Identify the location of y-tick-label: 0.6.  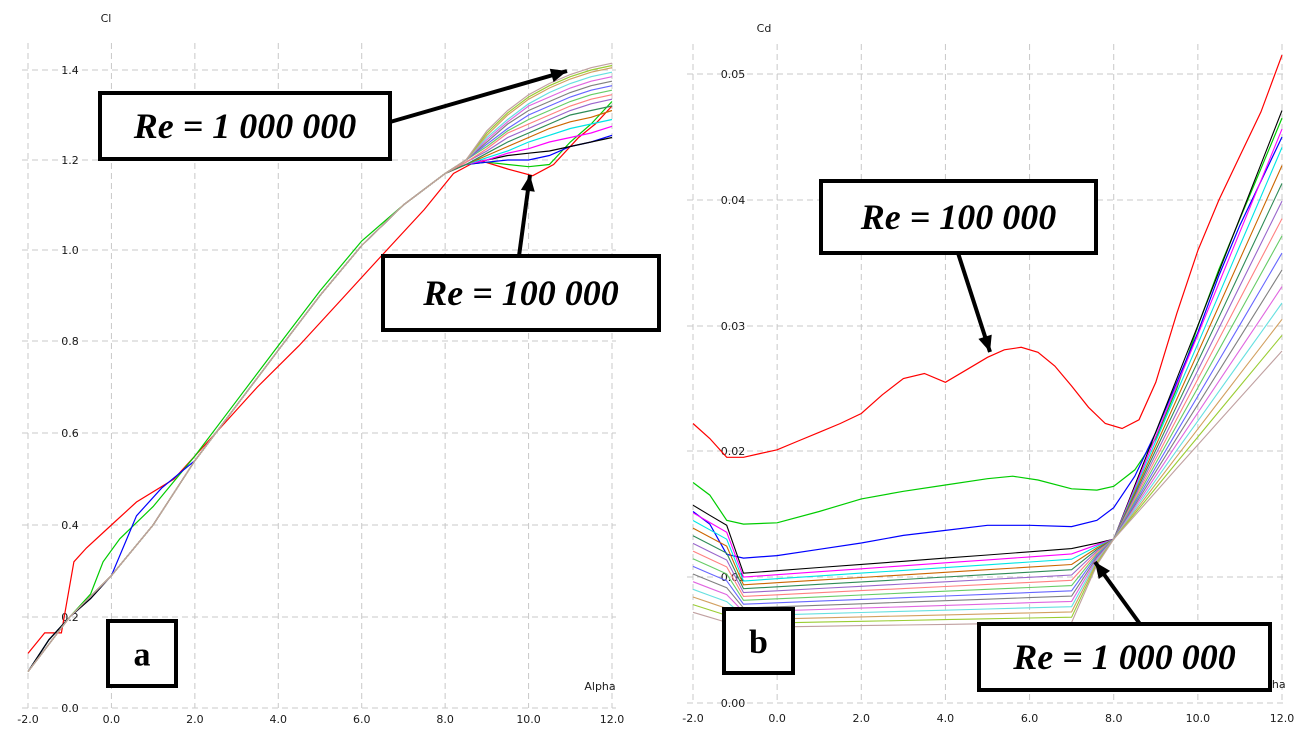
(70, 433).